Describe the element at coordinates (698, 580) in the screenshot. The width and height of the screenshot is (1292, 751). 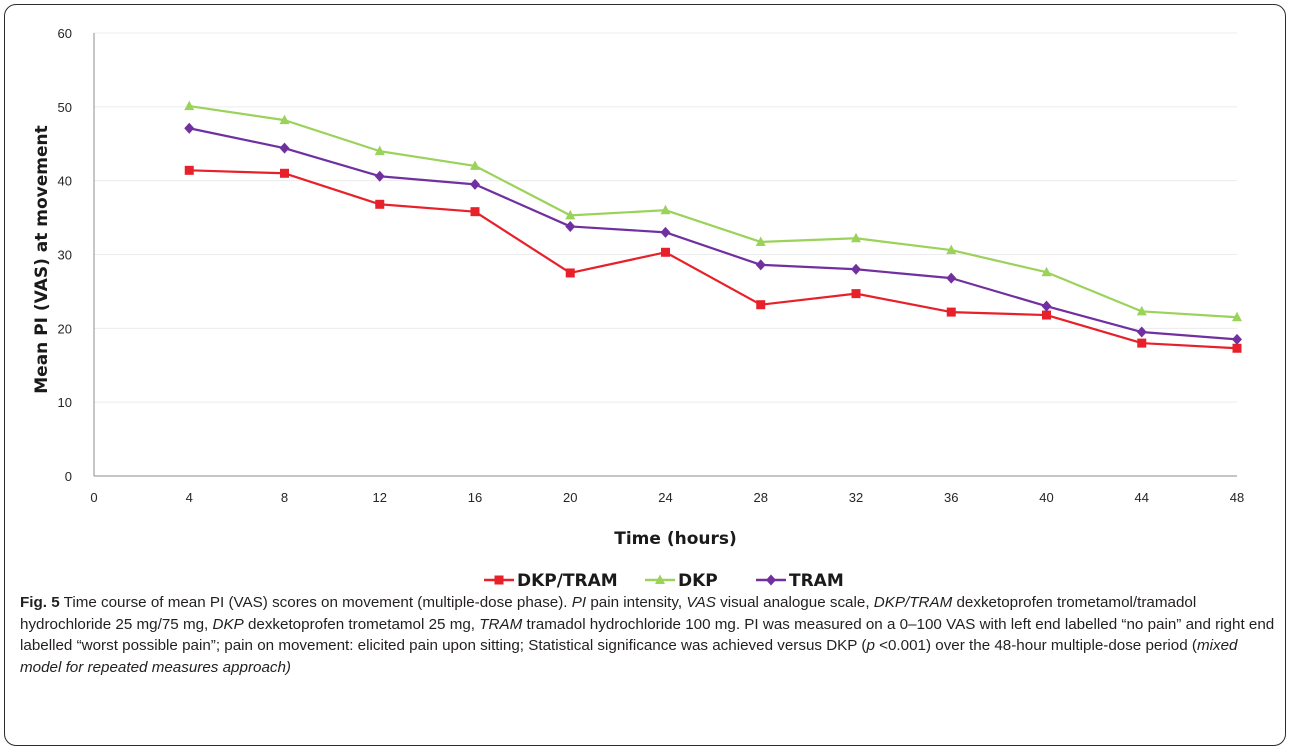
I see `legend-label-dkp: DKP` at that location.